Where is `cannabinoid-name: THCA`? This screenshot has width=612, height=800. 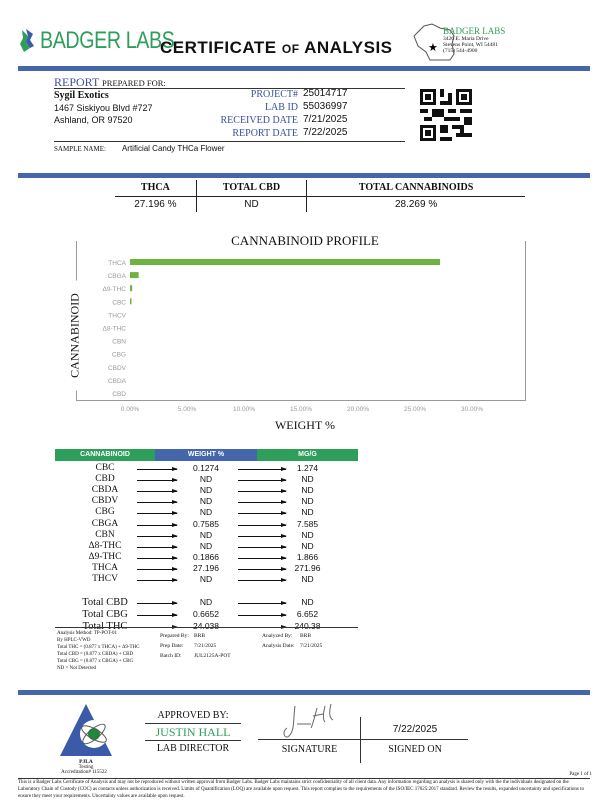 cannabinoid-name: THCA is located at coordinates (105, 567).